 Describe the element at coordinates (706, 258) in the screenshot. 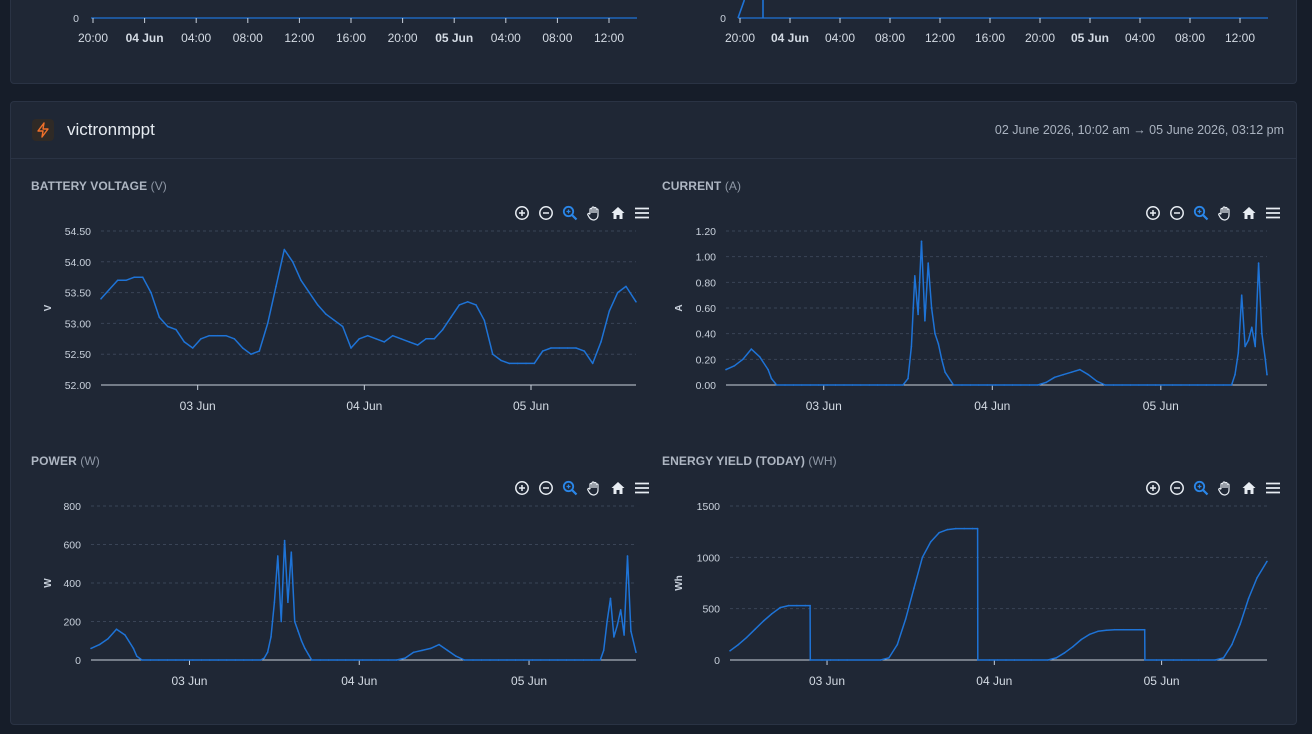

I see `y-tick-label: 1.00` at that location.